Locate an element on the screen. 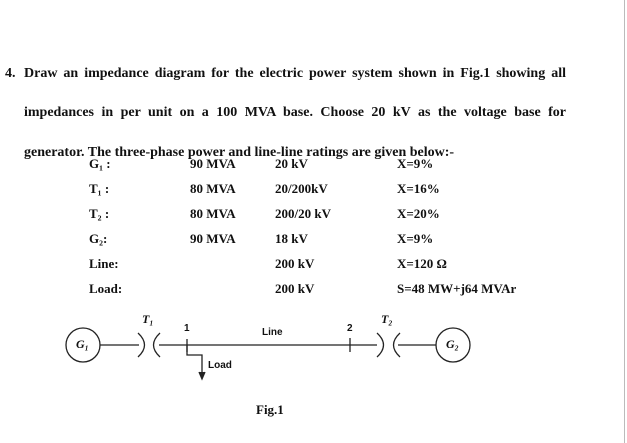  line-label: Line is located at coordinates (272, 332).